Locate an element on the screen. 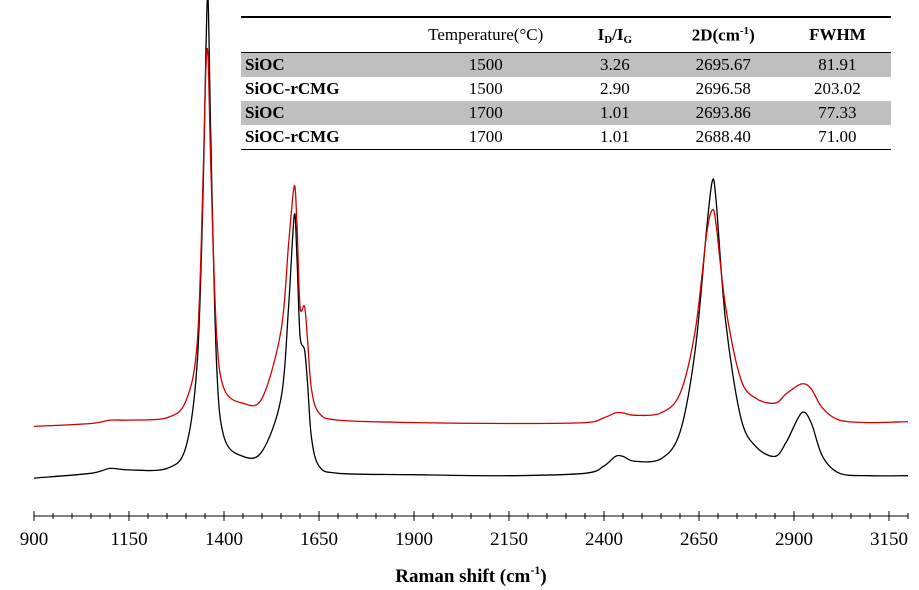 This screenshot has height=590, width=919. header-id-ig-sub-d: D is located at coordinates (608, 39).